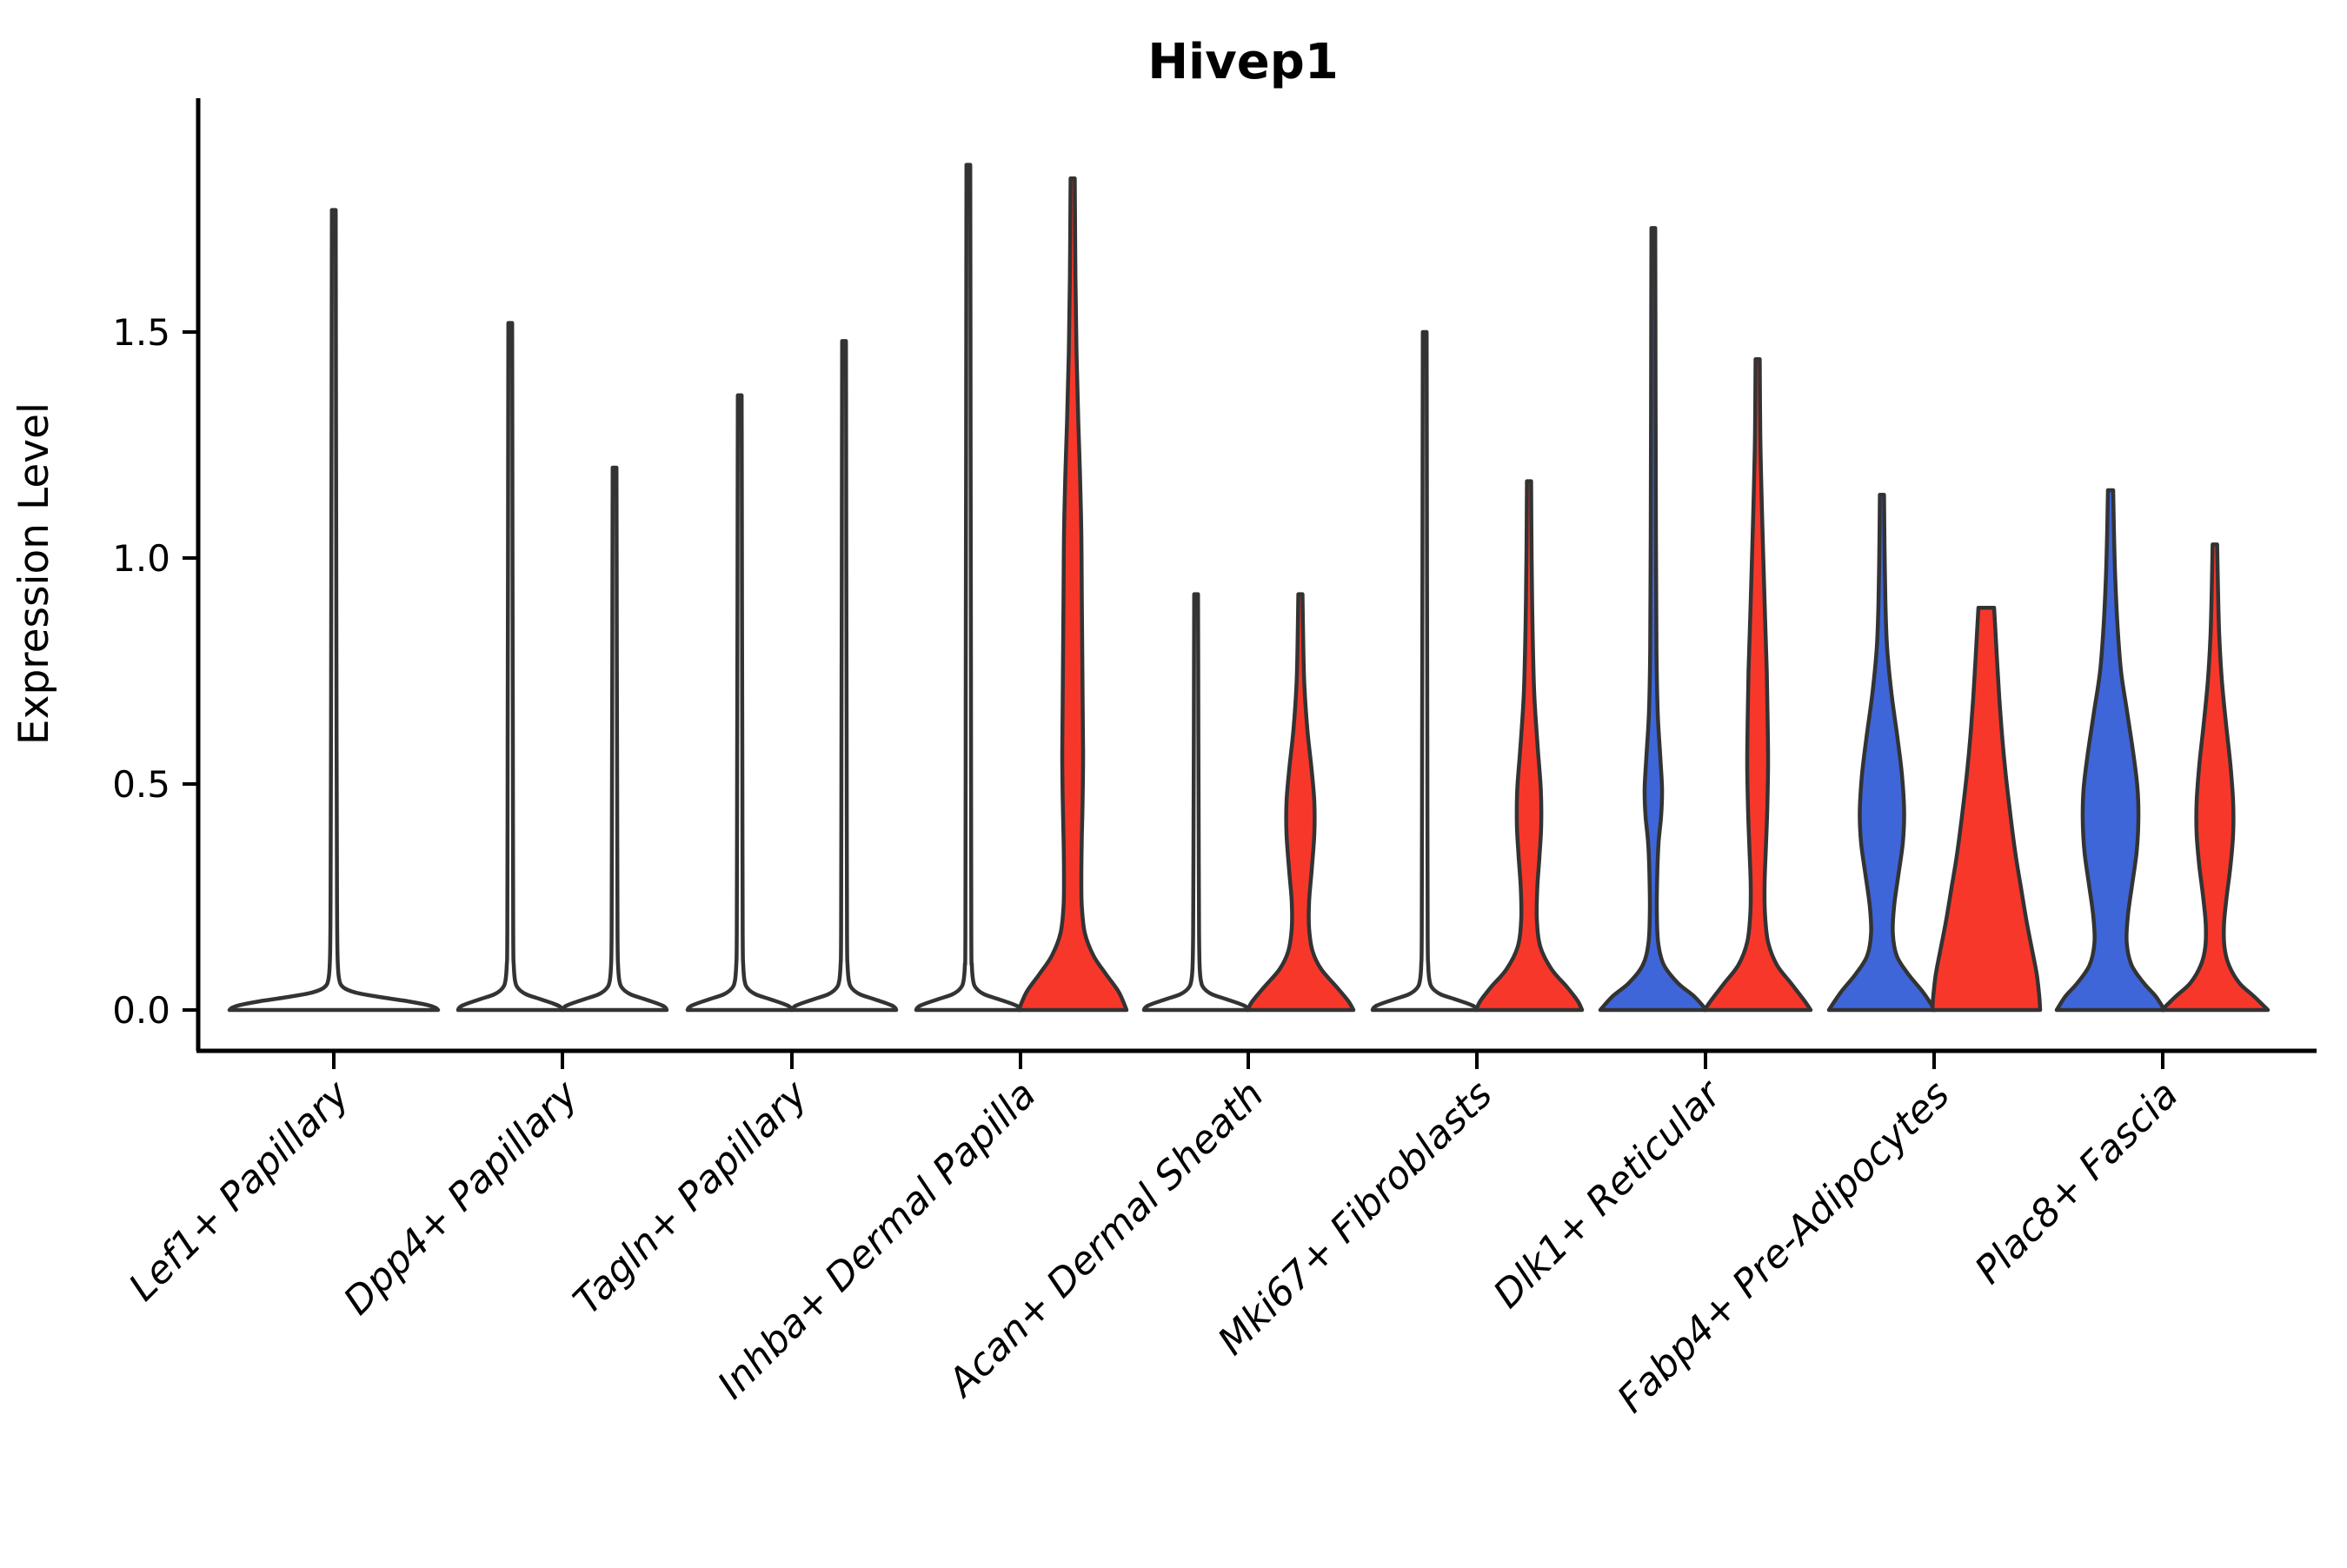  What do you see at coordinates (614, 739) in the screenshot?
I see `violin-1-1-white` at bounding box center [614, 739].